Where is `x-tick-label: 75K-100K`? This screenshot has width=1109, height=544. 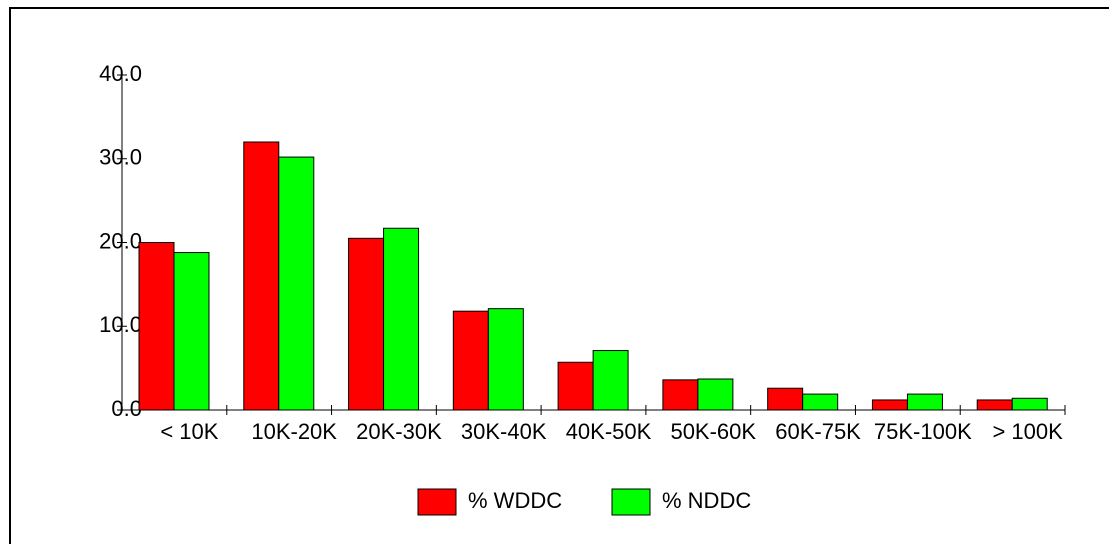
x-tick-label: 75K-100K is located at coordinates (923, 431).